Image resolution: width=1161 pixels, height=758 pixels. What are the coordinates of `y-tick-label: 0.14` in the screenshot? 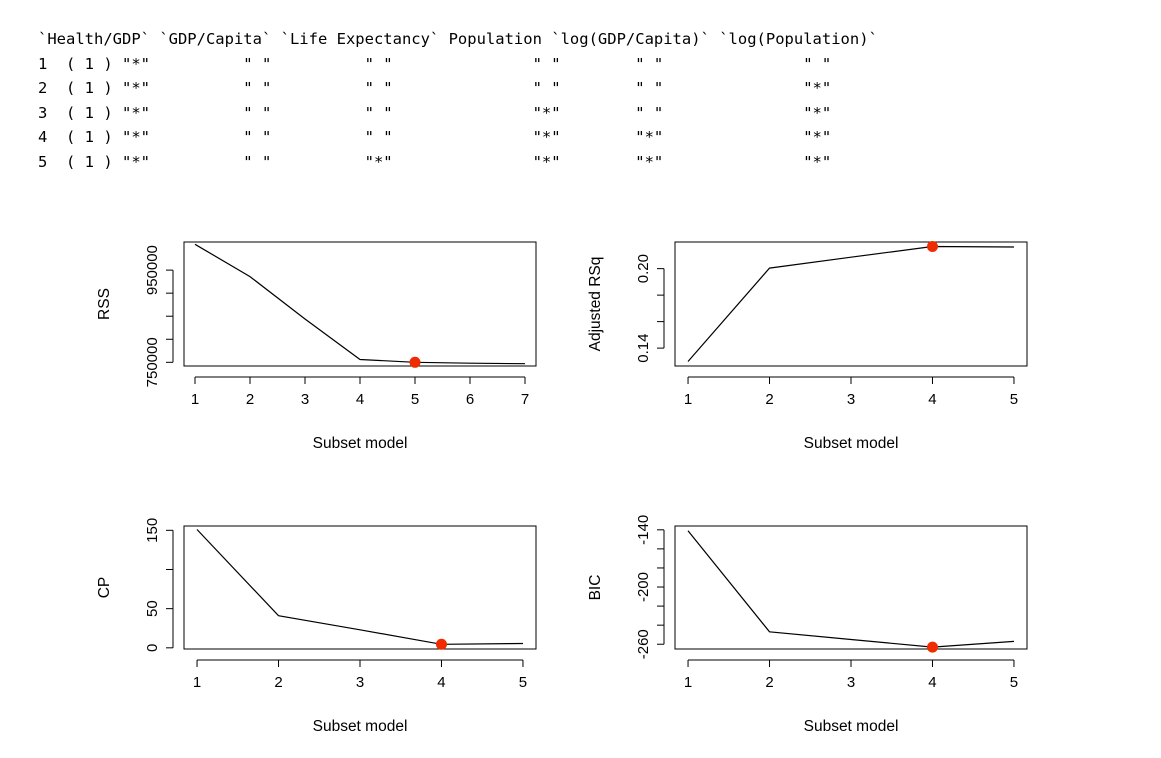 It's located at (643, 348).